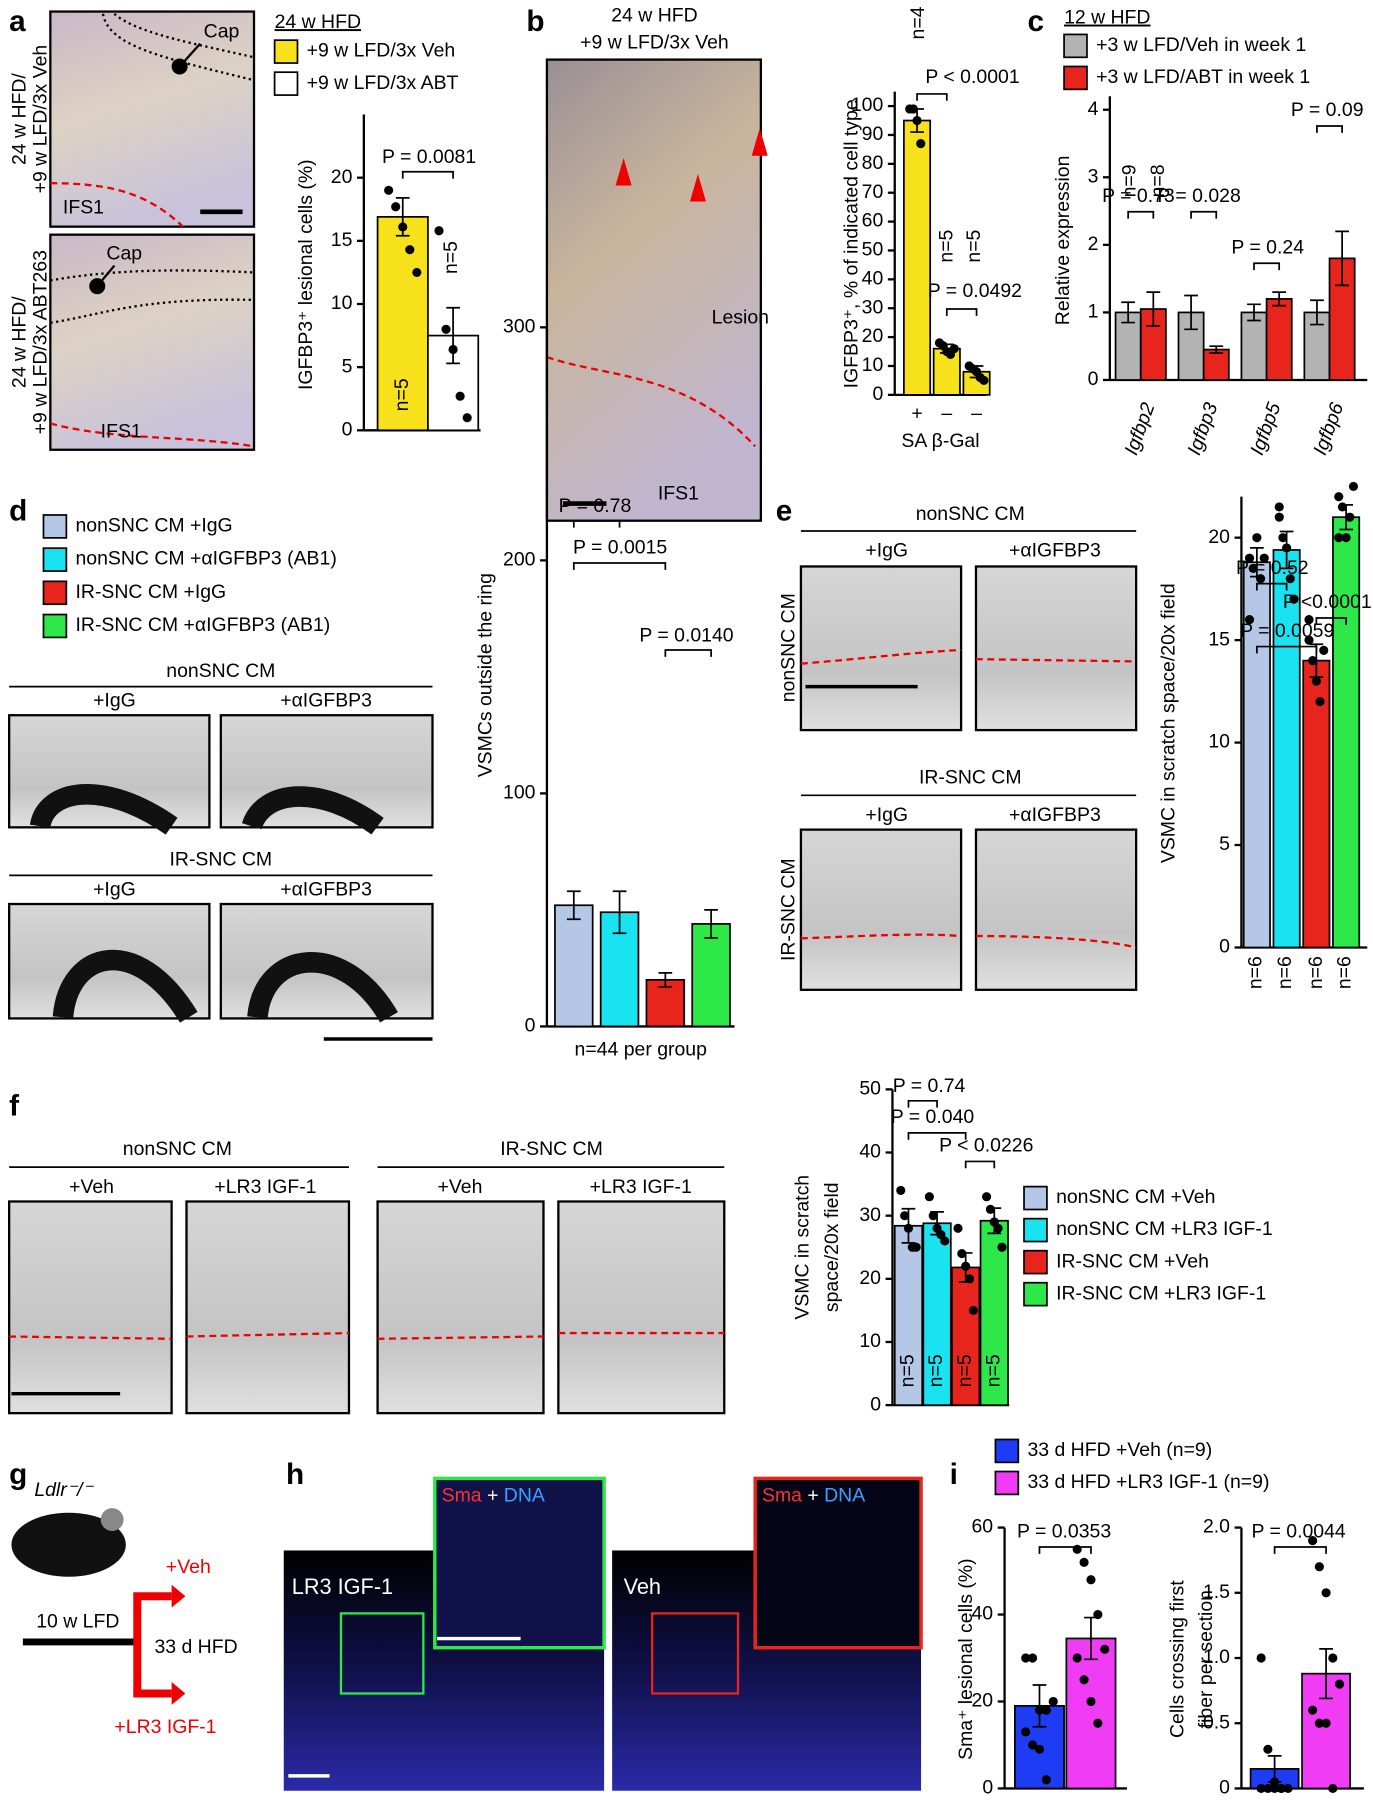 The height and width of the screenshot is (1800, 1373). I want to click on strain-label: Ldlr⁻/⁻, so click(64, 1490).